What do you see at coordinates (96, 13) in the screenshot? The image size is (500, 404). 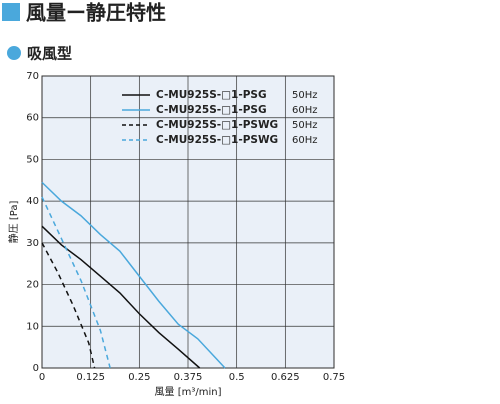 I see `title: 風量ー静圧特性` at bounding box center [96, 13].